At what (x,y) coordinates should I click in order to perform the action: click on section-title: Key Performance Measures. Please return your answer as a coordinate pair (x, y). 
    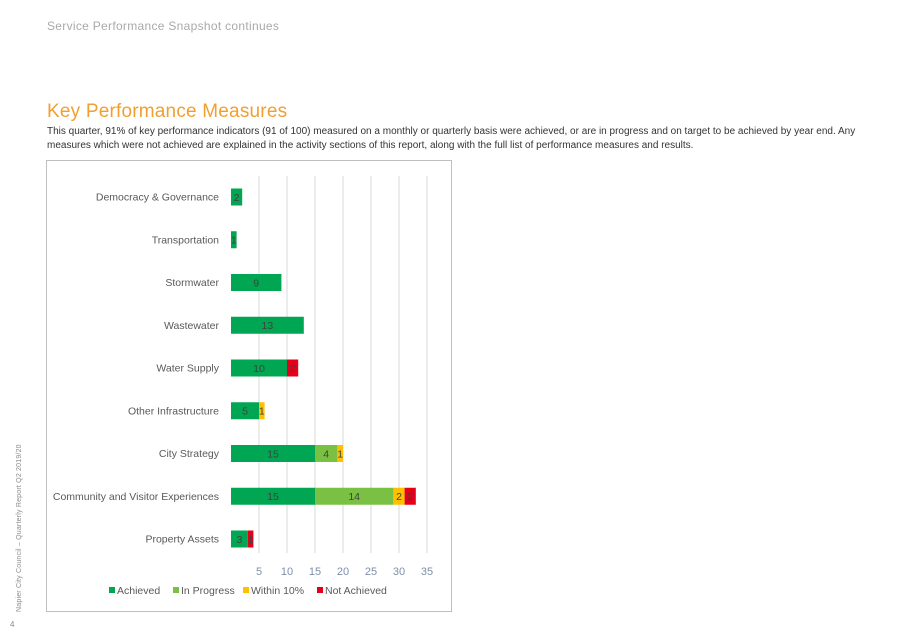
    Looking at the image, I should click on (167, 111).